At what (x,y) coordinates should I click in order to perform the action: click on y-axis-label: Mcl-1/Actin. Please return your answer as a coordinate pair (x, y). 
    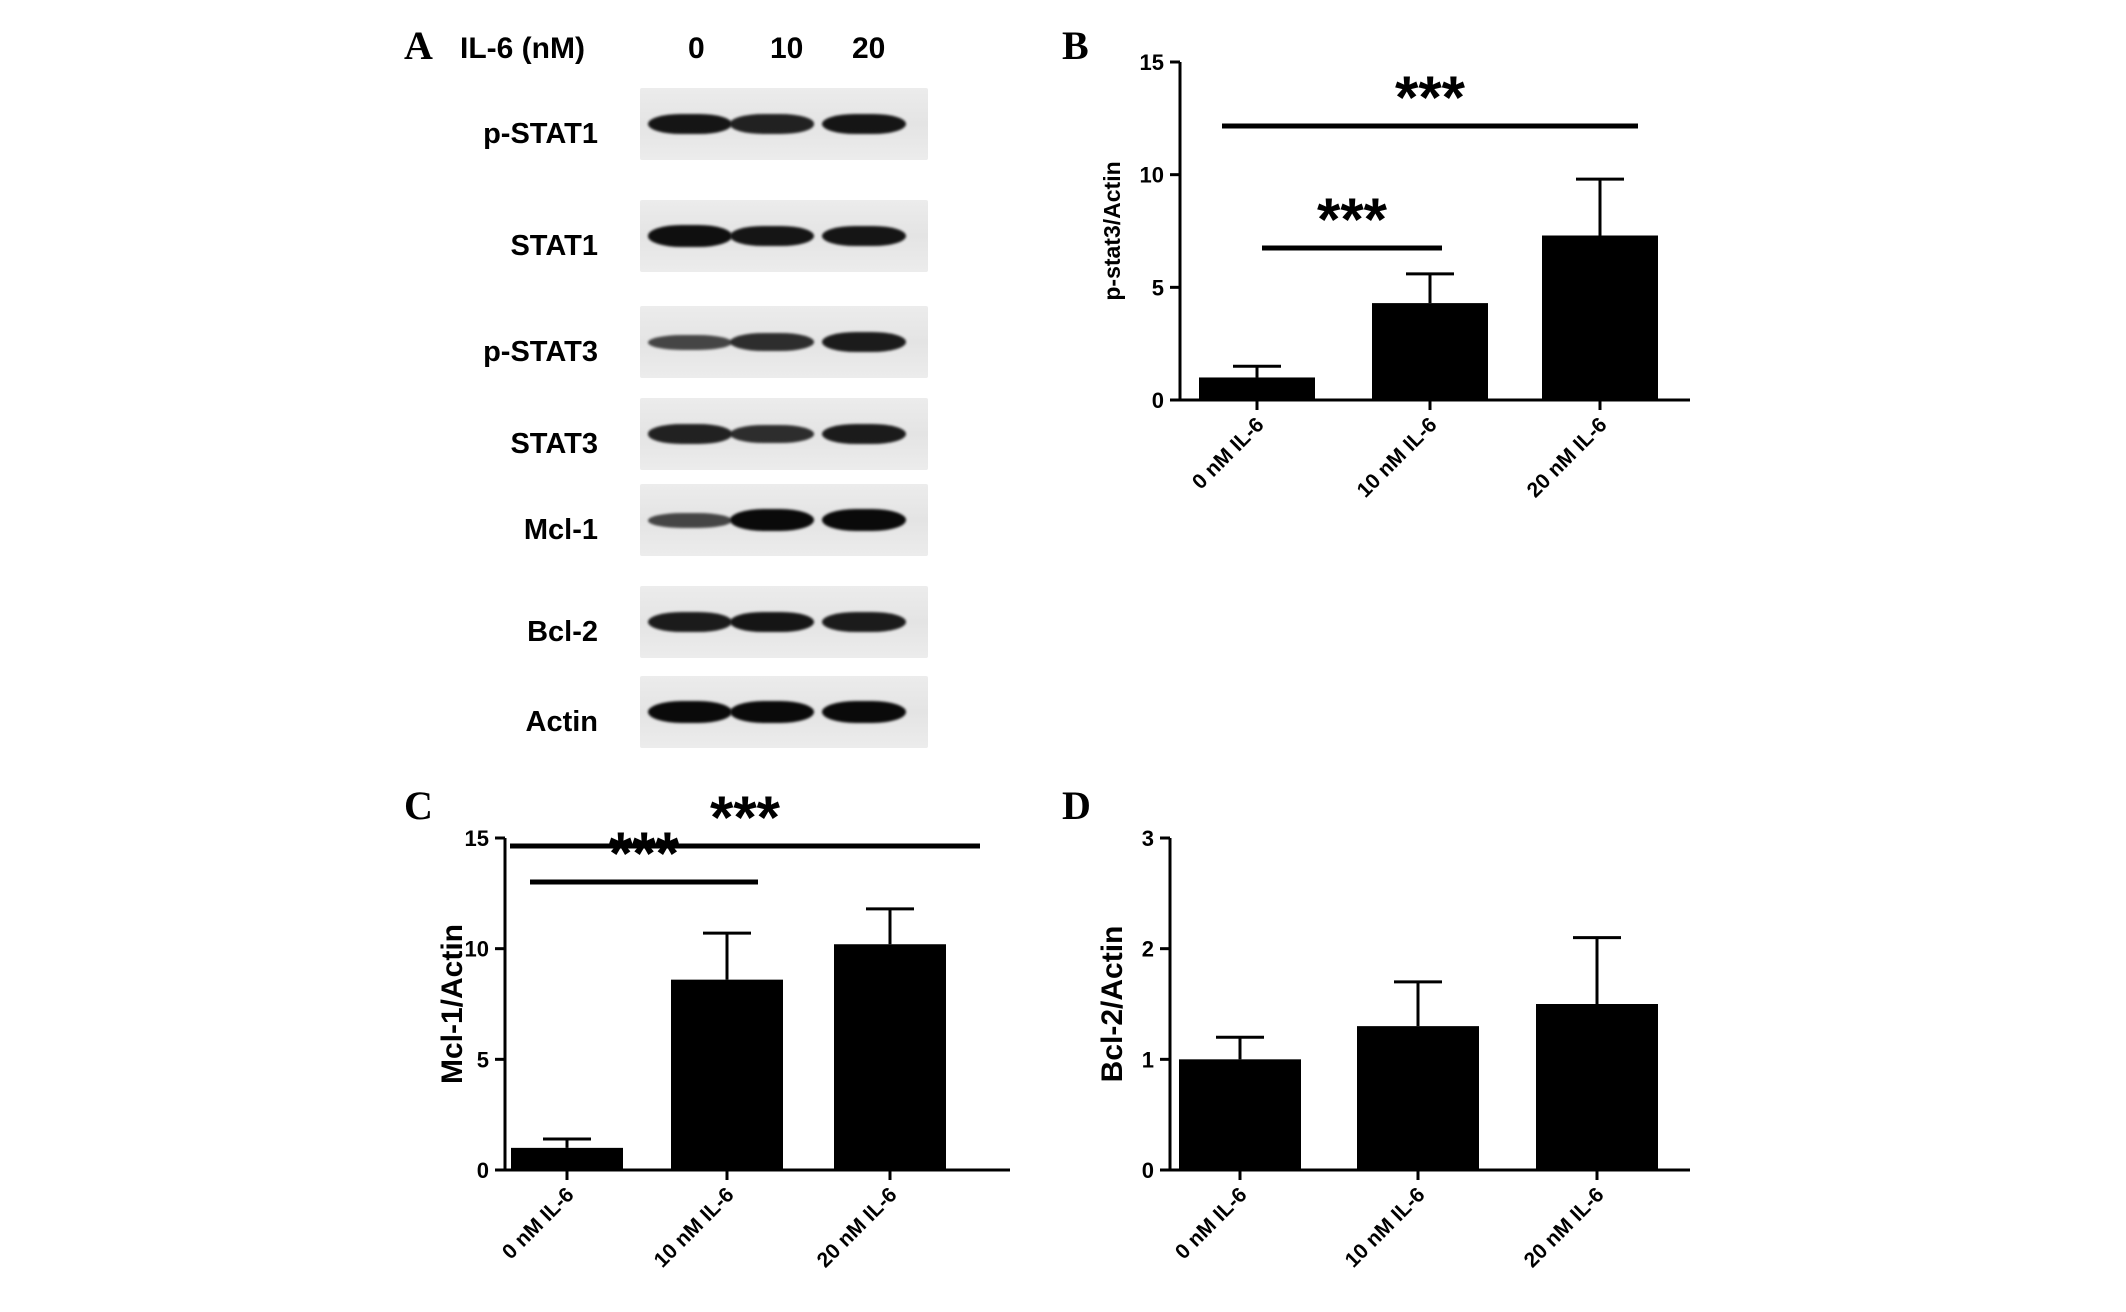
    Looking at the image, I should click on (452, 1004).